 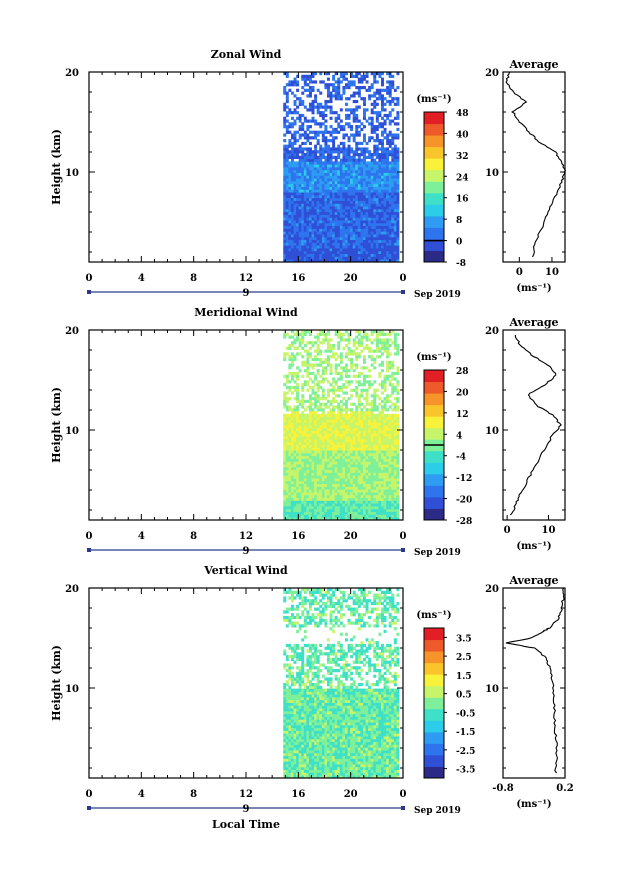 I want to click on x-tick-label: 20, so click(x=351, y=278).